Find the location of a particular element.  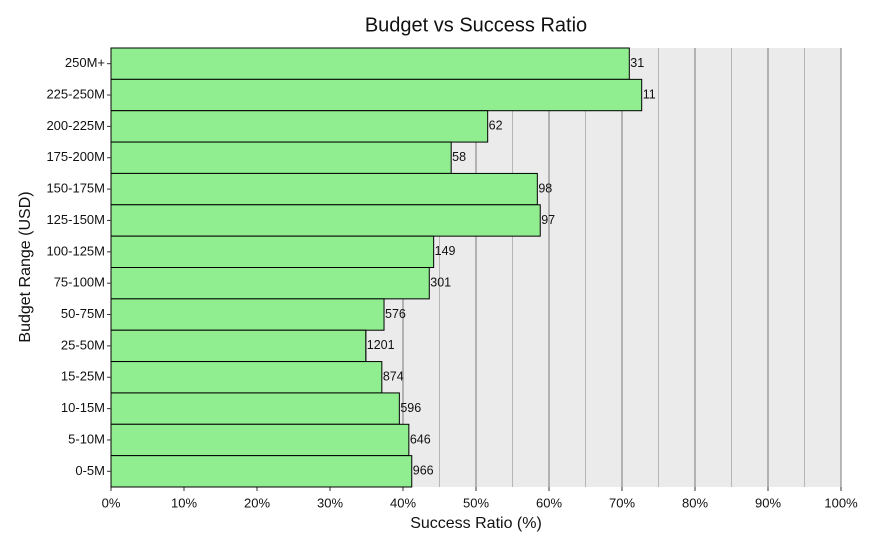

y-tick-label: 175-200M is located at coordinates (75, 156).